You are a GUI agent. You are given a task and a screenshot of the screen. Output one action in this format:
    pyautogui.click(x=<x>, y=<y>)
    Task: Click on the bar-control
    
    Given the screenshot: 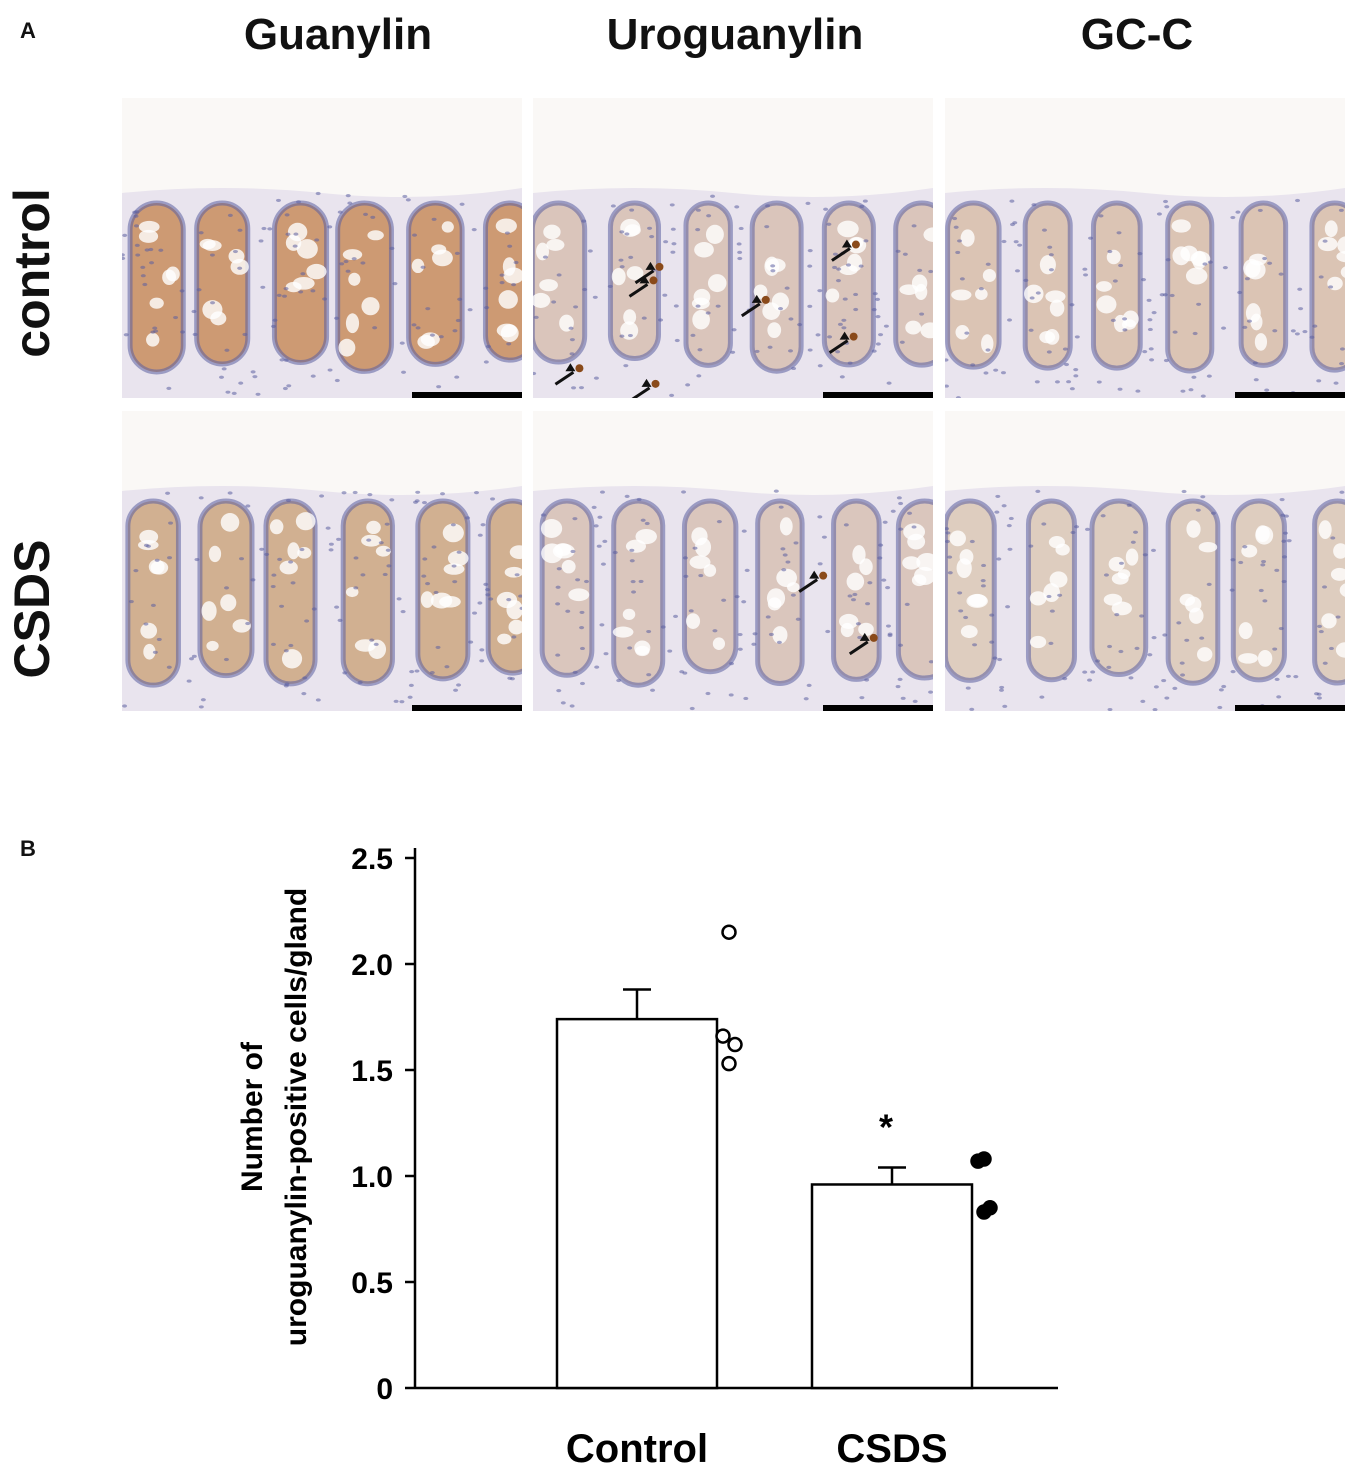 What is the action you would take?
    pyautogui.click(x=637, y=1203)
    